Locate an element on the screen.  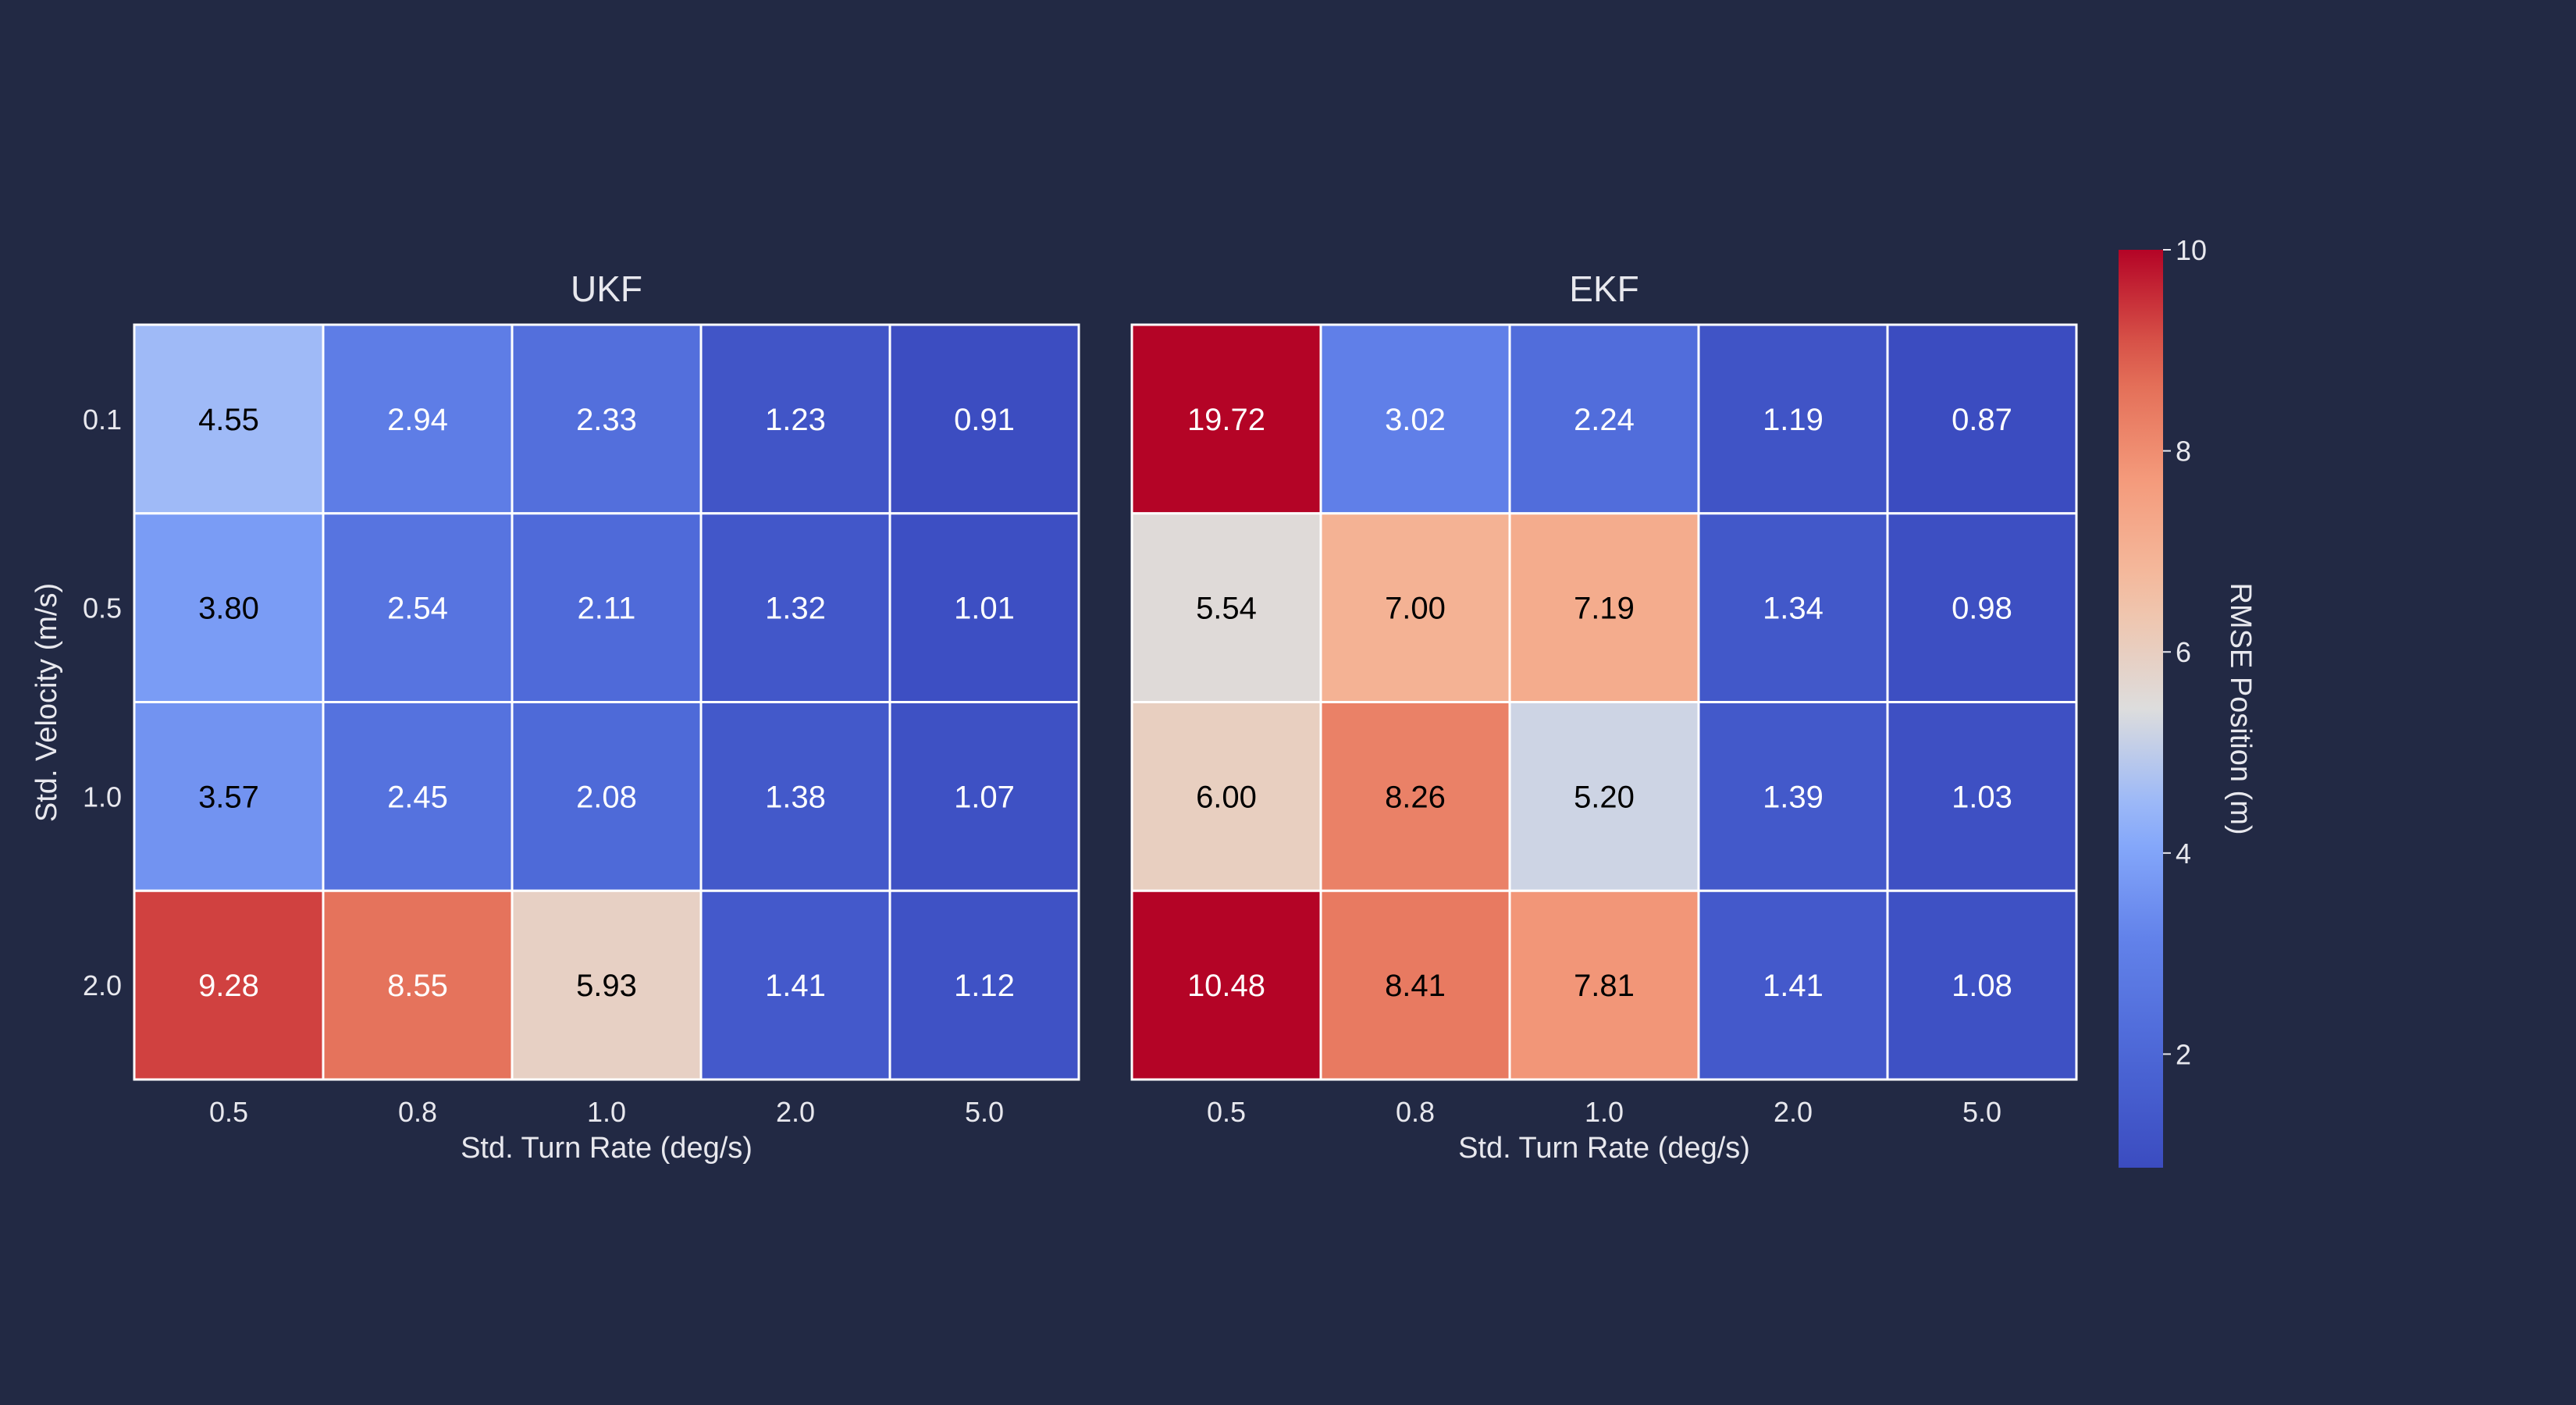
ekf-cell-value: 1.34 is located at coordinates (1793, 609).